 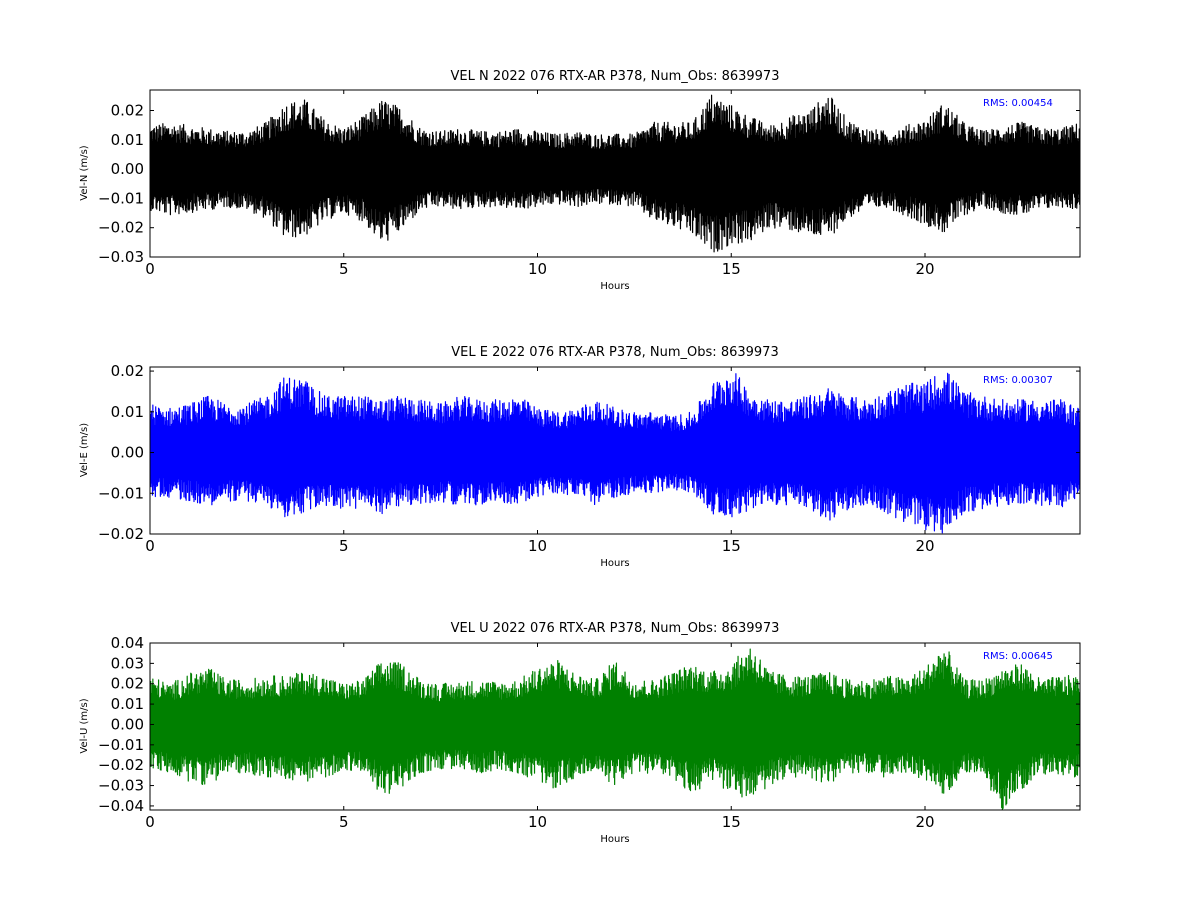 What do you see at coordinates (1018, 656) in the screenshot?
I see `rms-annotation: RMS: 0.00645` at bounding box center [1018, 656].